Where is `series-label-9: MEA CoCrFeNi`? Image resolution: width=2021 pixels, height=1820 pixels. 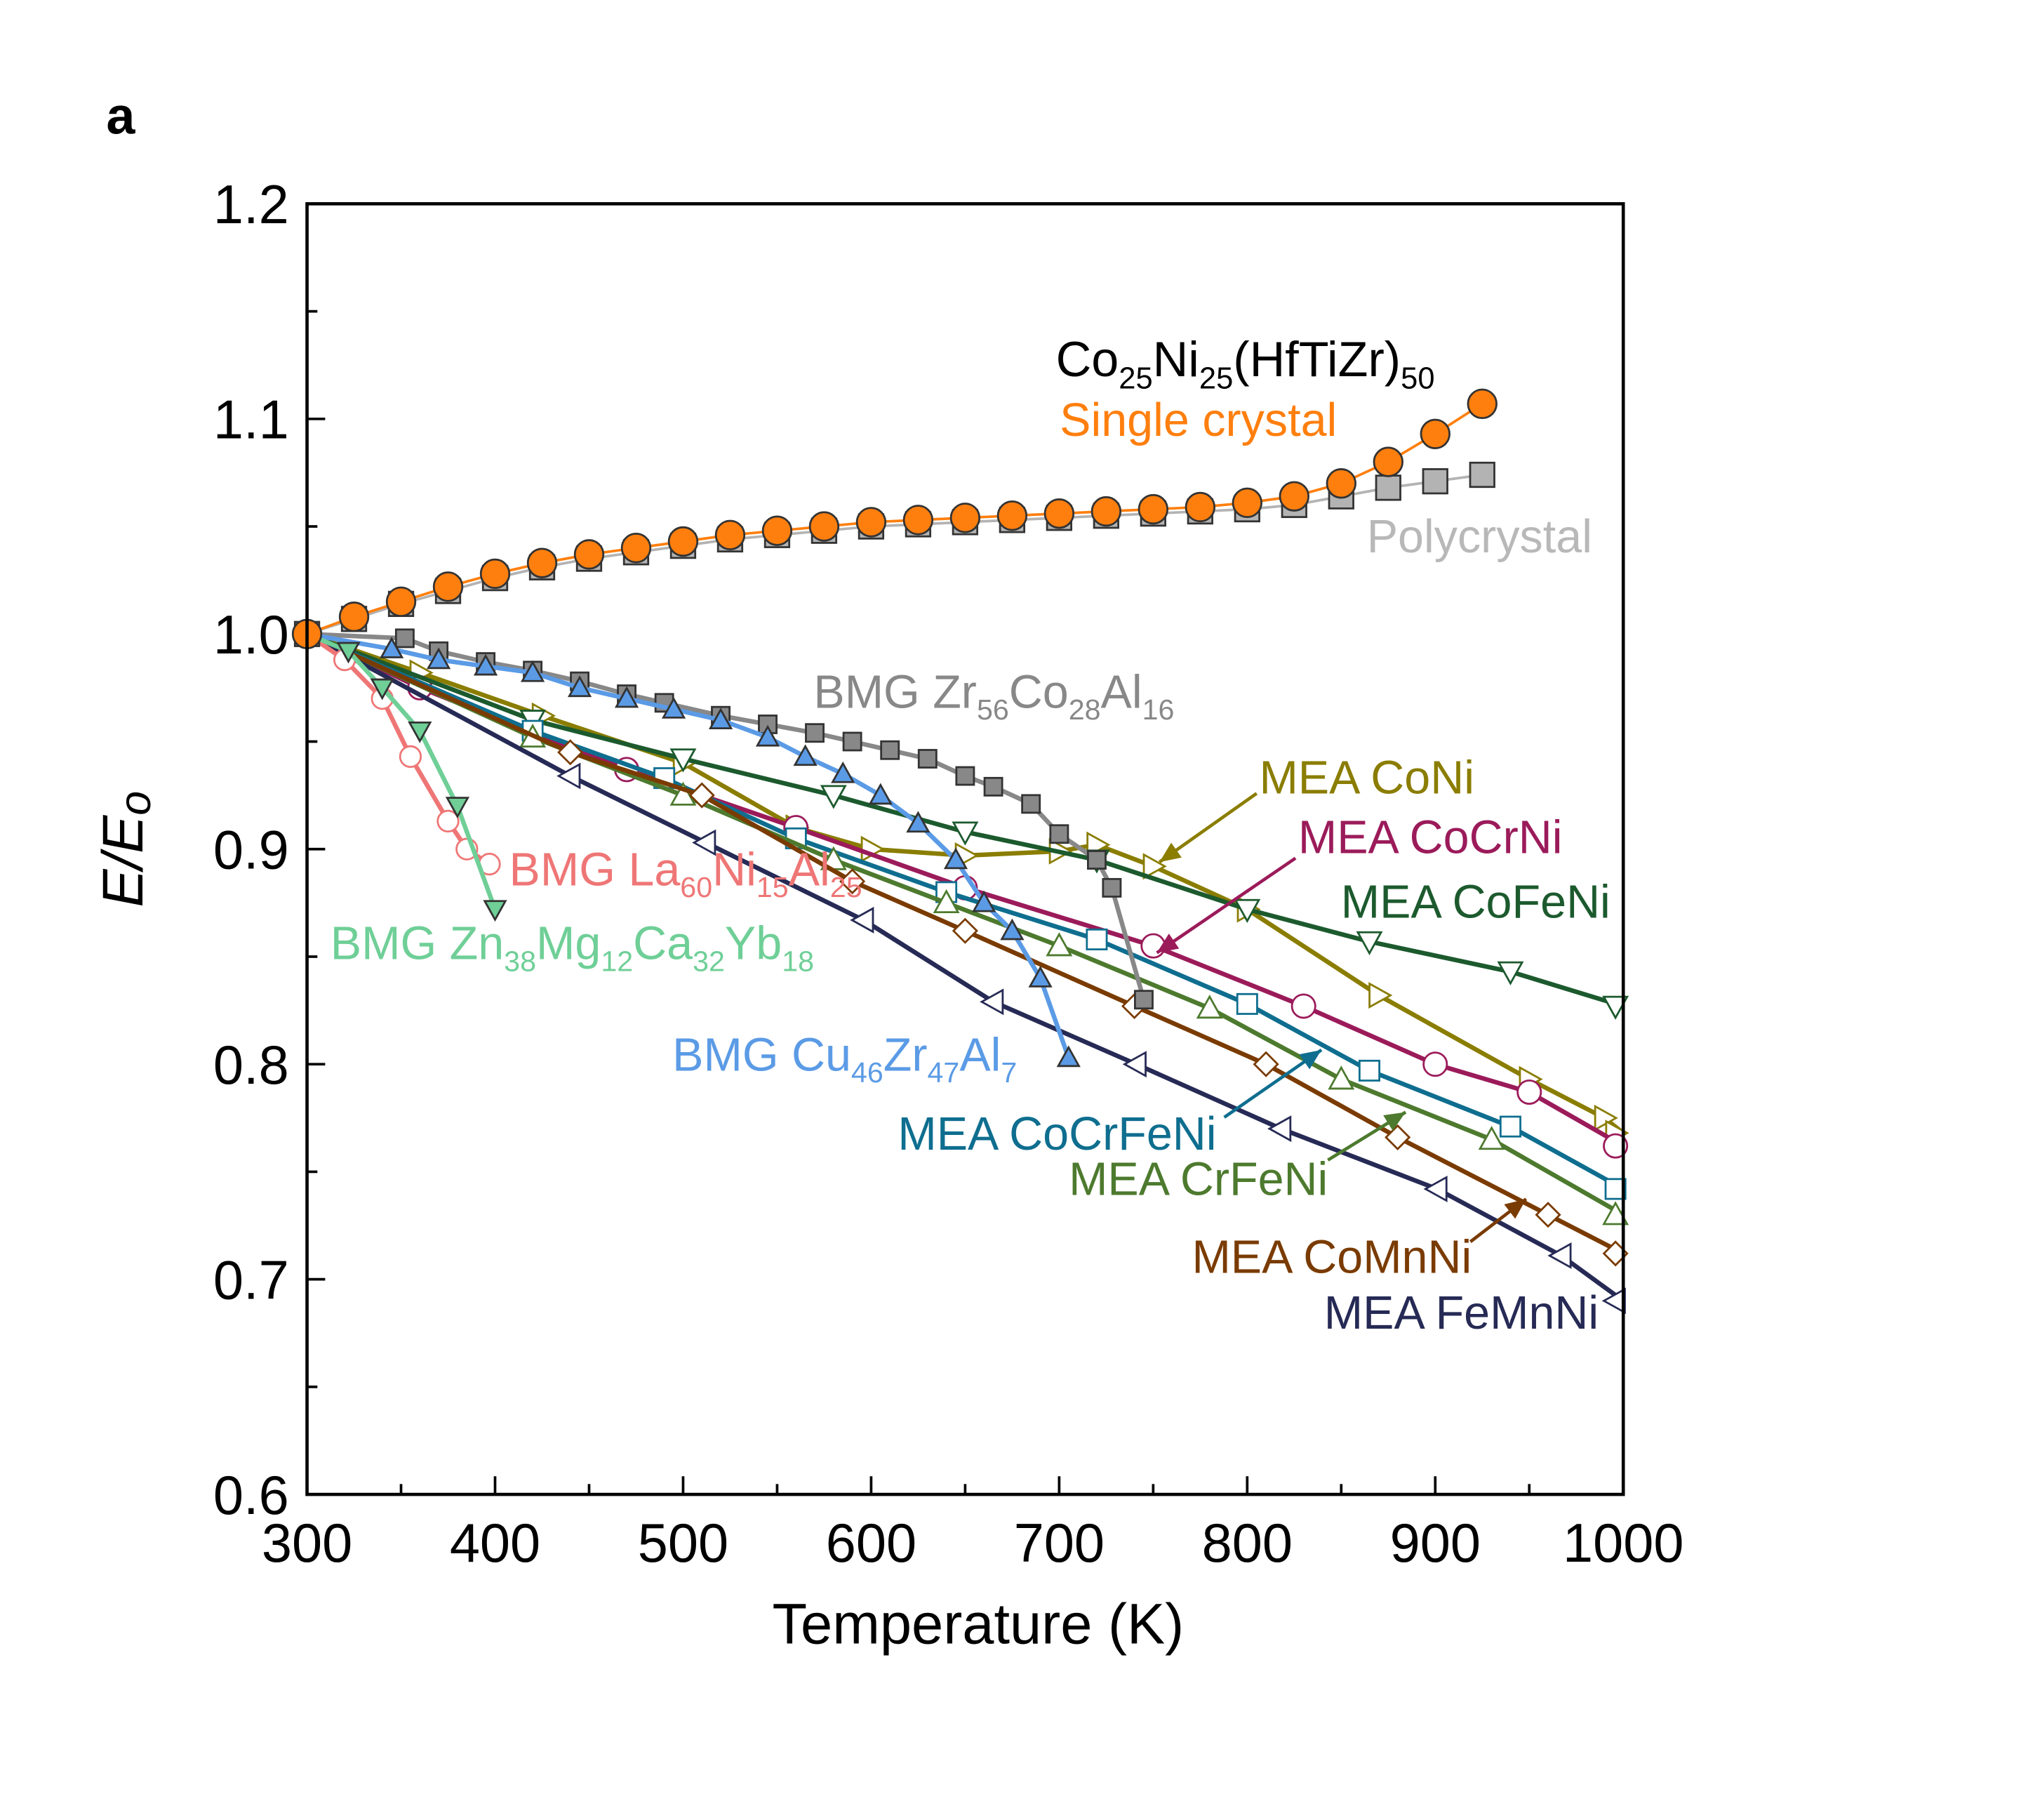 series-label-9: MEA CoCrFeNi is located at coordinates (1057, 1134).